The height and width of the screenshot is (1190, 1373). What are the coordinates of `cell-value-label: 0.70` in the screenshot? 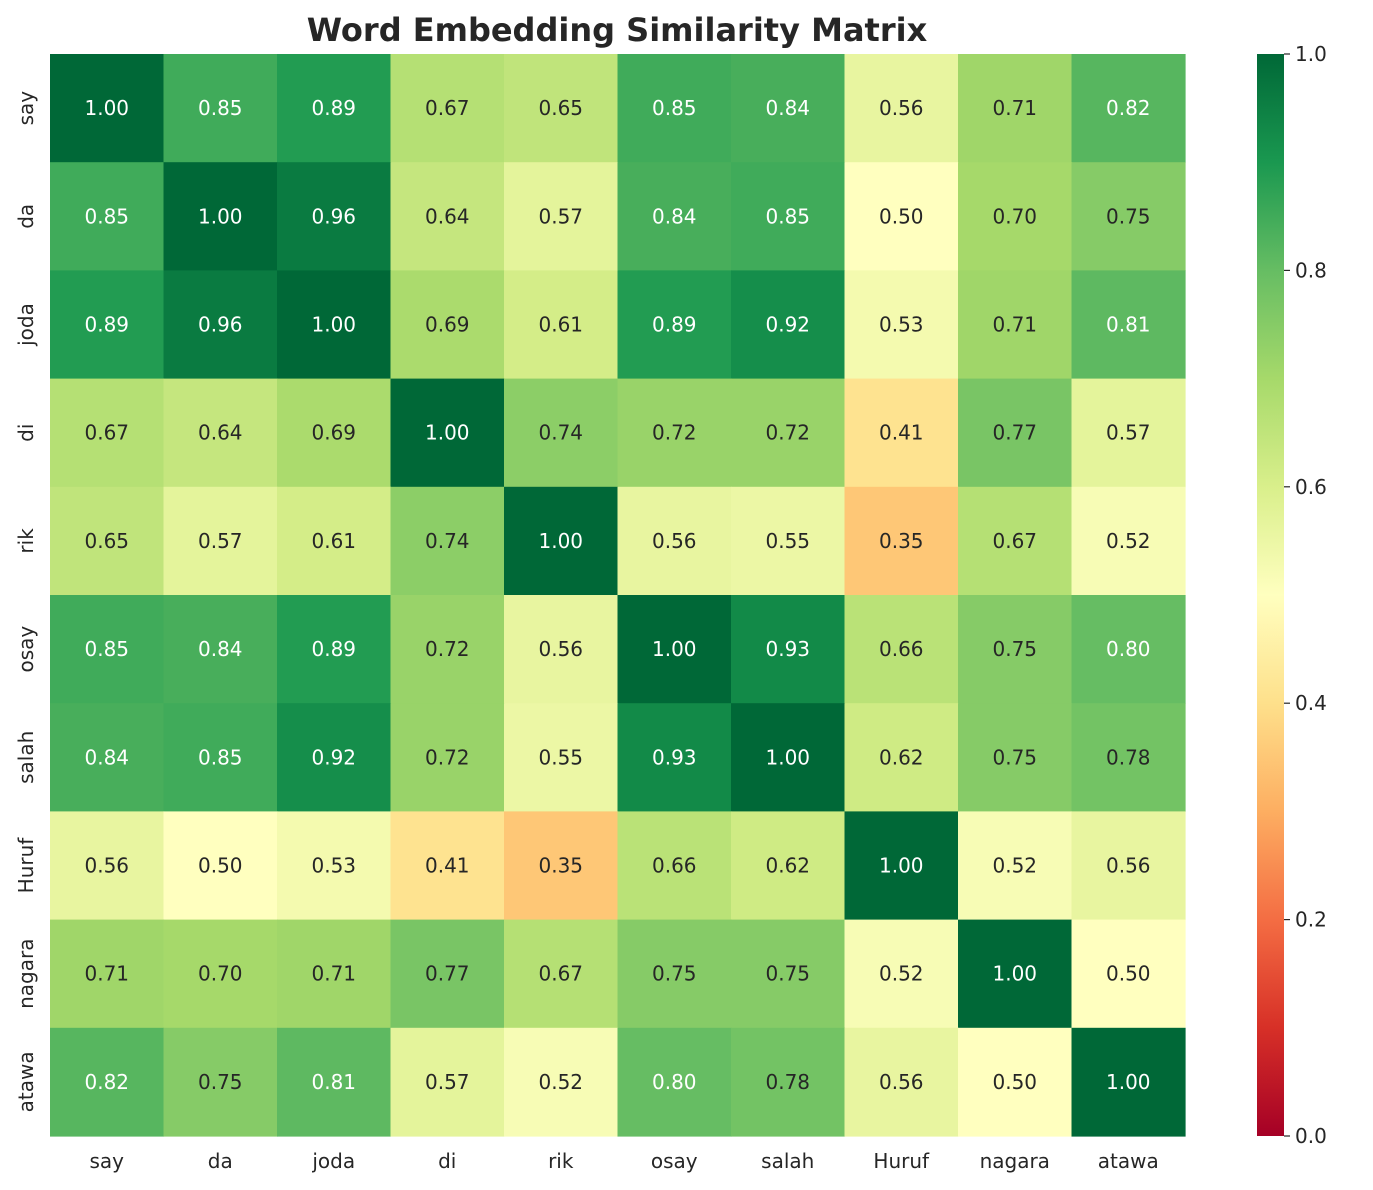 It's located at (1014, 216).